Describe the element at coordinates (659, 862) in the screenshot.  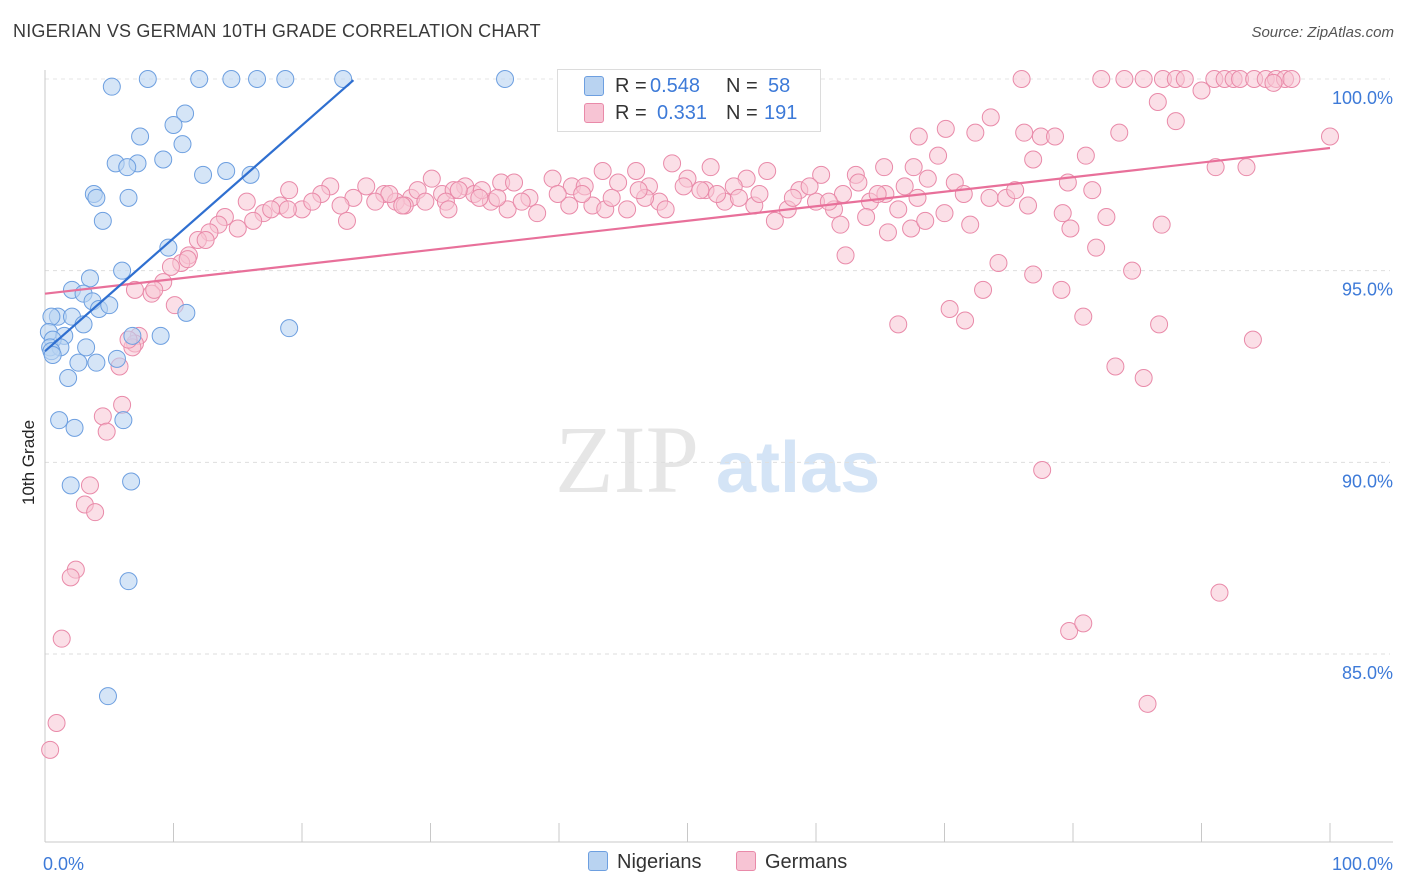
I see `legend-nigerians-label: Nigerians` at that location.